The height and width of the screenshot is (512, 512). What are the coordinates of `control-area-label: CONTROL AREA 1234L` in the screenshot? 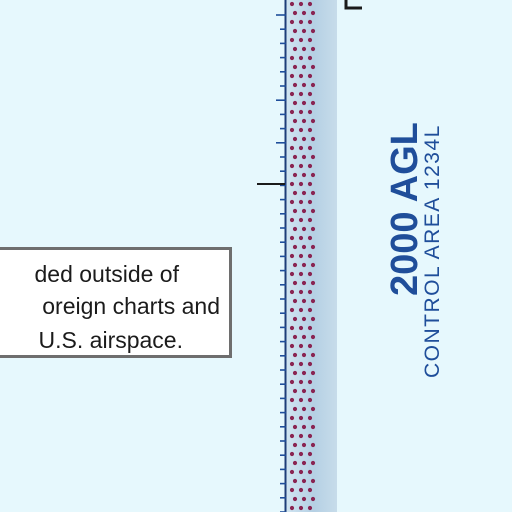 It's located at (432, 251).